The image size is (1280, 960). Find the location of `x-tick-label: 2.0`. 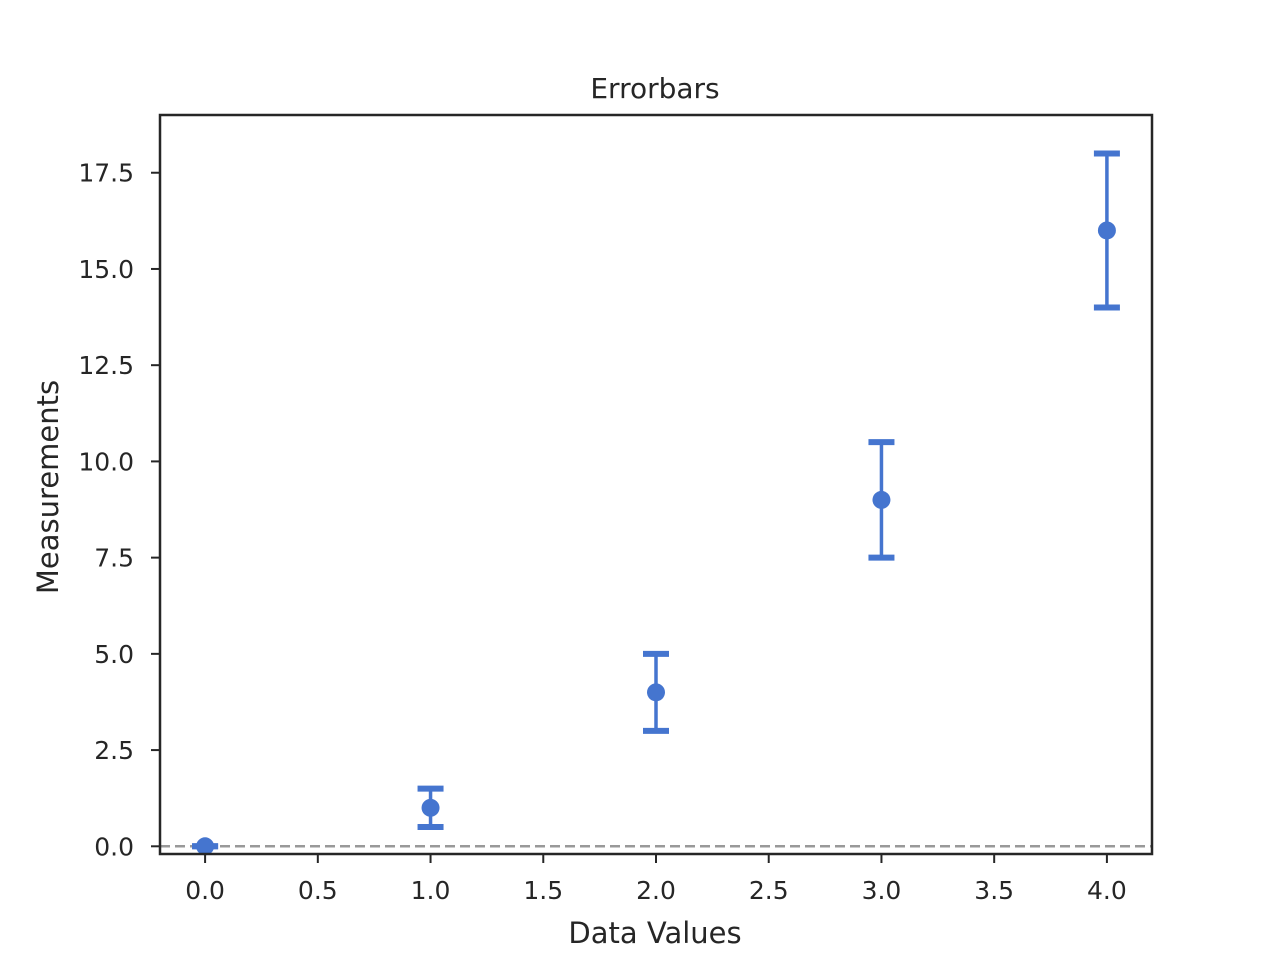

x-tick-label: 2.0 is located at coordinates (656, 890).